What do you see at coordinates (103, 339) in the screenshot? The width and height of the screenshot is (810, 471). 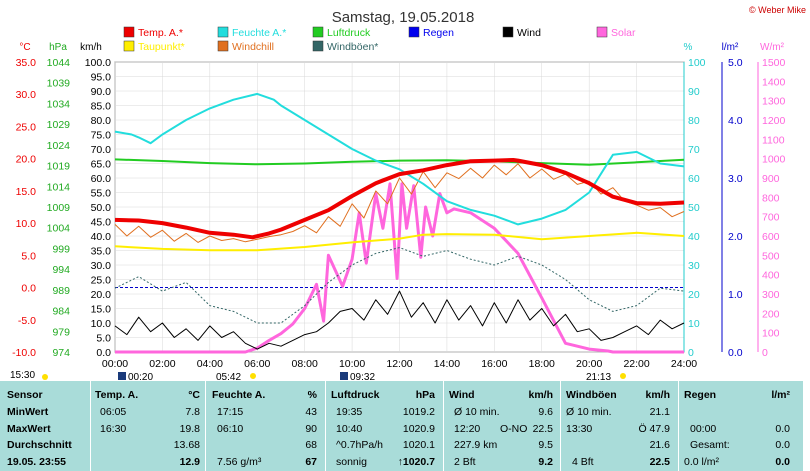 I see `y-tick-label-wind_kmh: 5.0` at bounding box center [103, 339].